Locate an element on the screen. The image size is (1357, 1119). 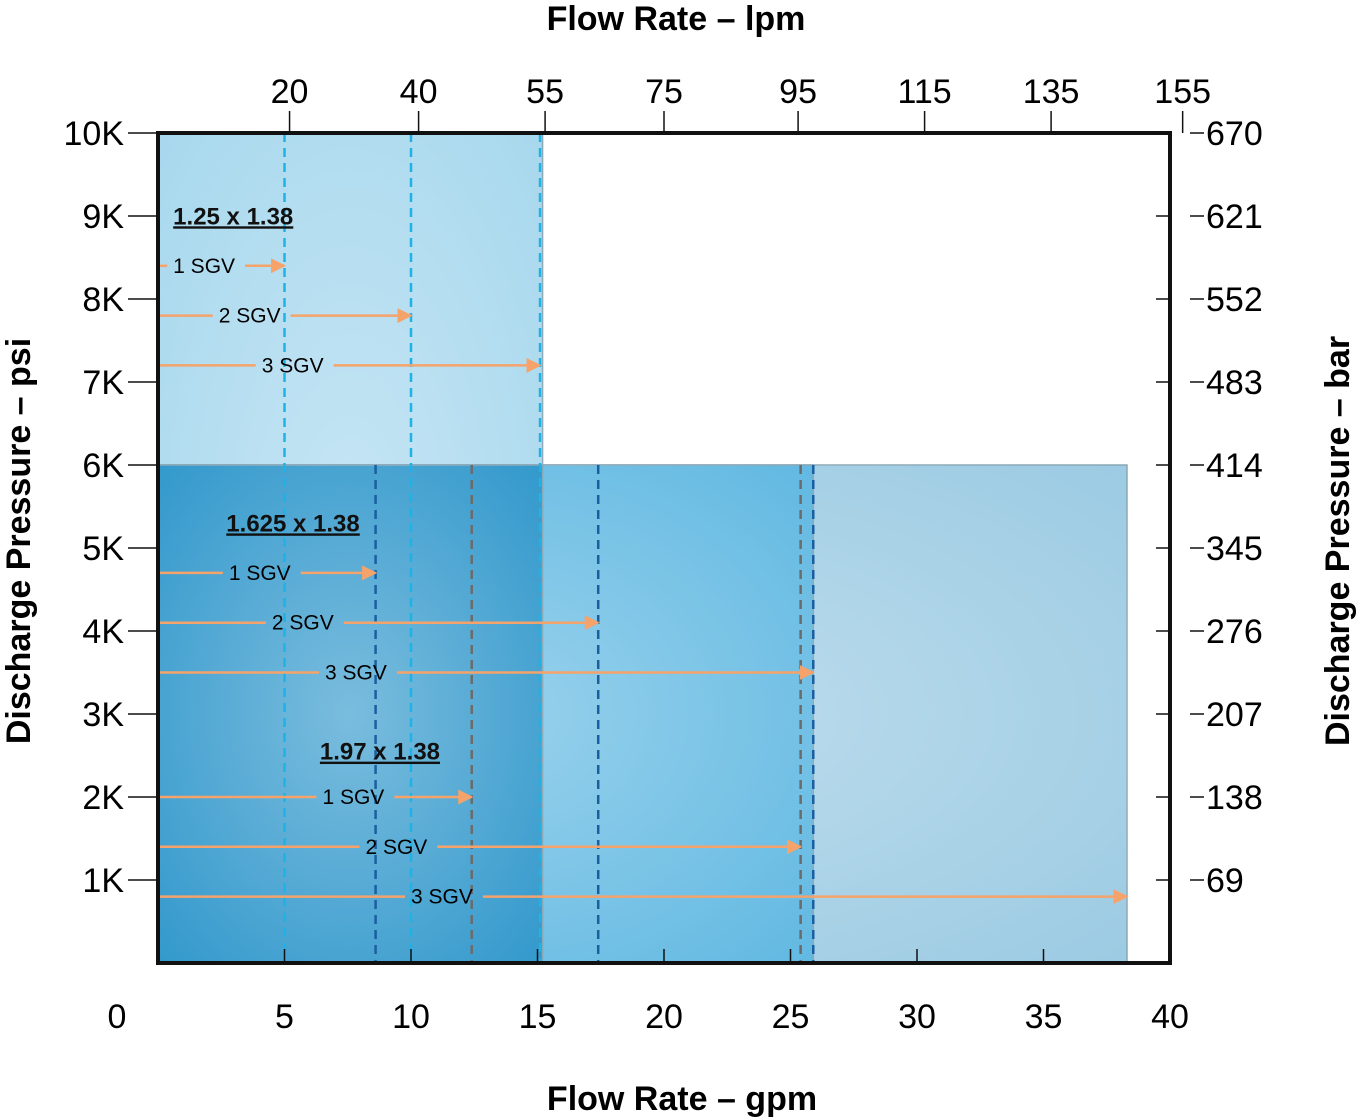
pump-size-label-1: 1.25 x 1.38 is located at coordinates (233, 216).